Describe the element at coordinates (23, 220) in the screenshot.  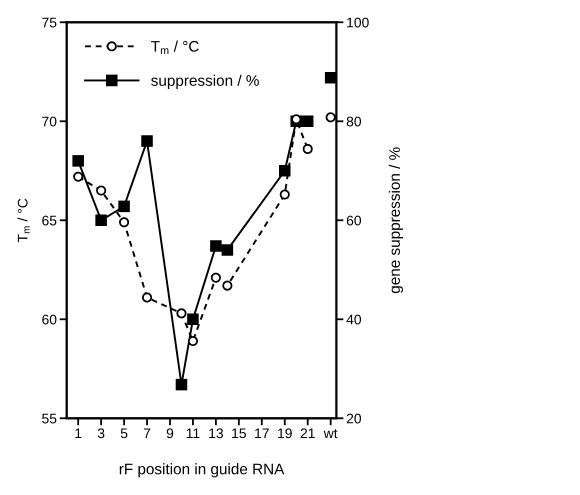
I see `y-axis-title: T$_{m}$ / °C` at that location.